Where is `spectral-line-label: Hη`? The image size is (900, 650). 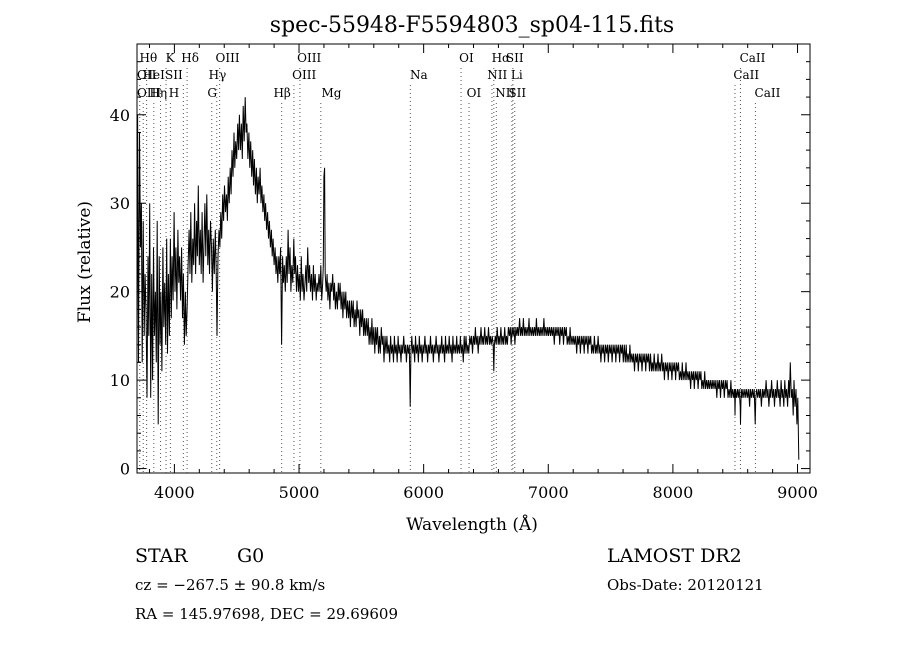
spectral-line-label: Hη is located at coordinates (158, 93).